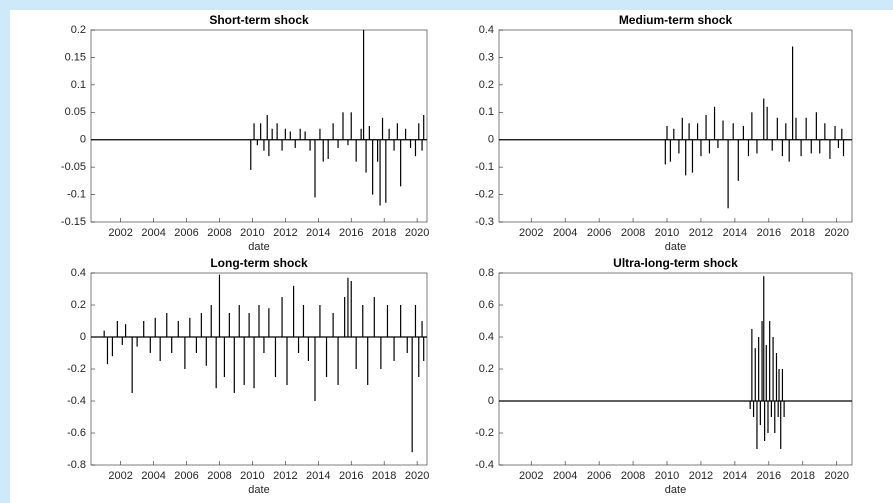 This screenshot has height=503, width=893. I want to click on y-tick-label: -0.15, so click(73, 222).